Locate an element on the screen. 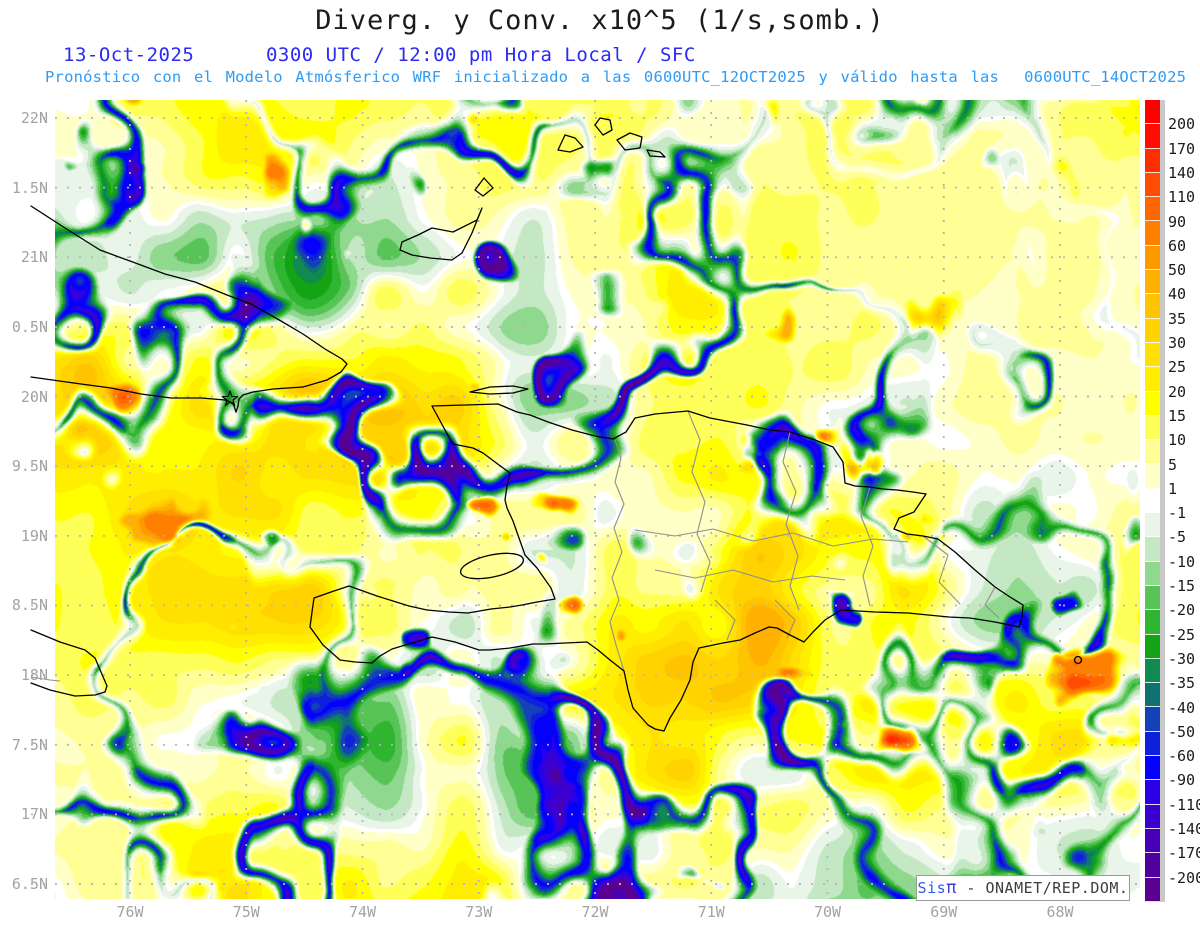 This screenshot has height=927, width=1200. lat-tick-label: 7.5N is located at coordinates (29, 744).